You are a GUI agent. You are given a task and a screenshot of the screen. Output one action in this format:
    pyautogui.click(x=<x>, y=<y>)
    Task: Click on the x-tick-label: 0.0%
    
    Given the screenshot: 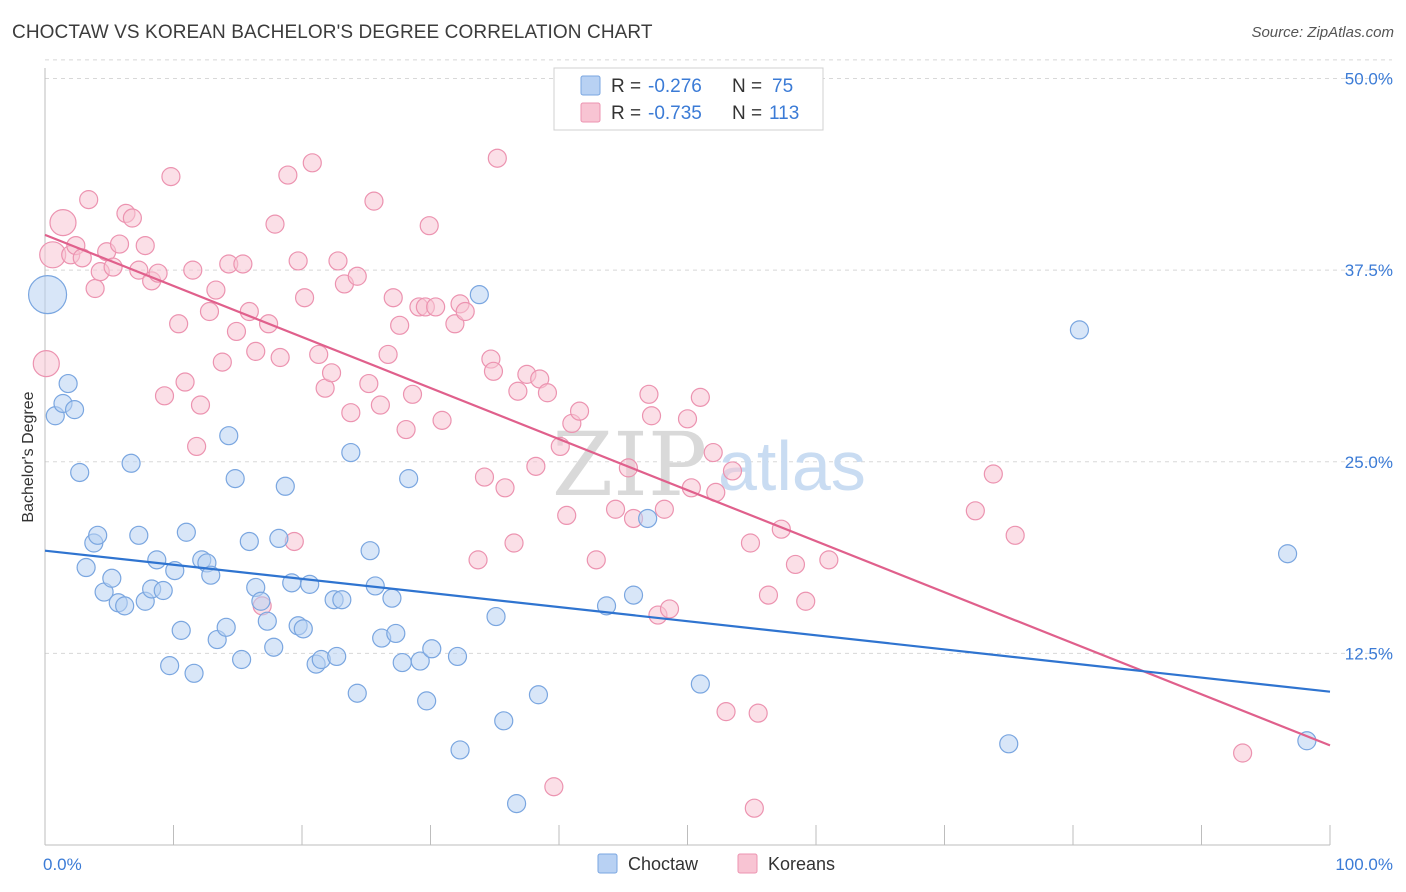 What is the action you would take?
    pyautogui.click(x=62, y=864)
    